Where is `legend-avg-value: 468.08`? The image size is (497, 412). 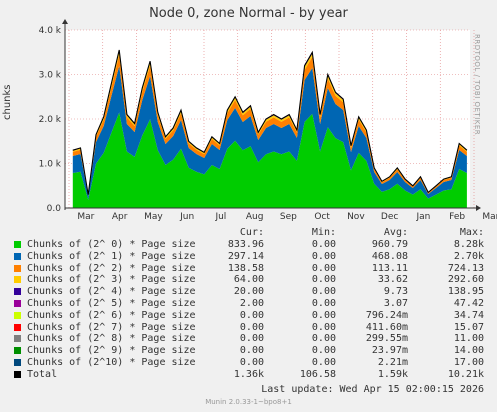 legend-avg-value: 468.08 is located at coordinates (389, 256).